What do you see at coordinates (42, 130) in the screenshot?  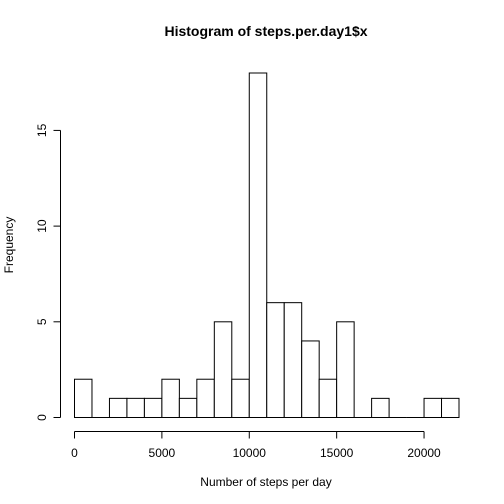 I see `y-tick-label: 15` at bounding box center [42, 130].